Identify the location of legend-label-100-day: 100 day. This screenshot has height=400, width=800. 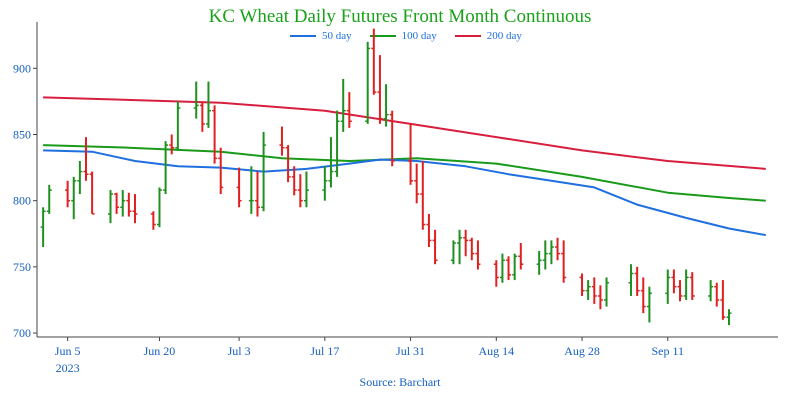
(419, 36).